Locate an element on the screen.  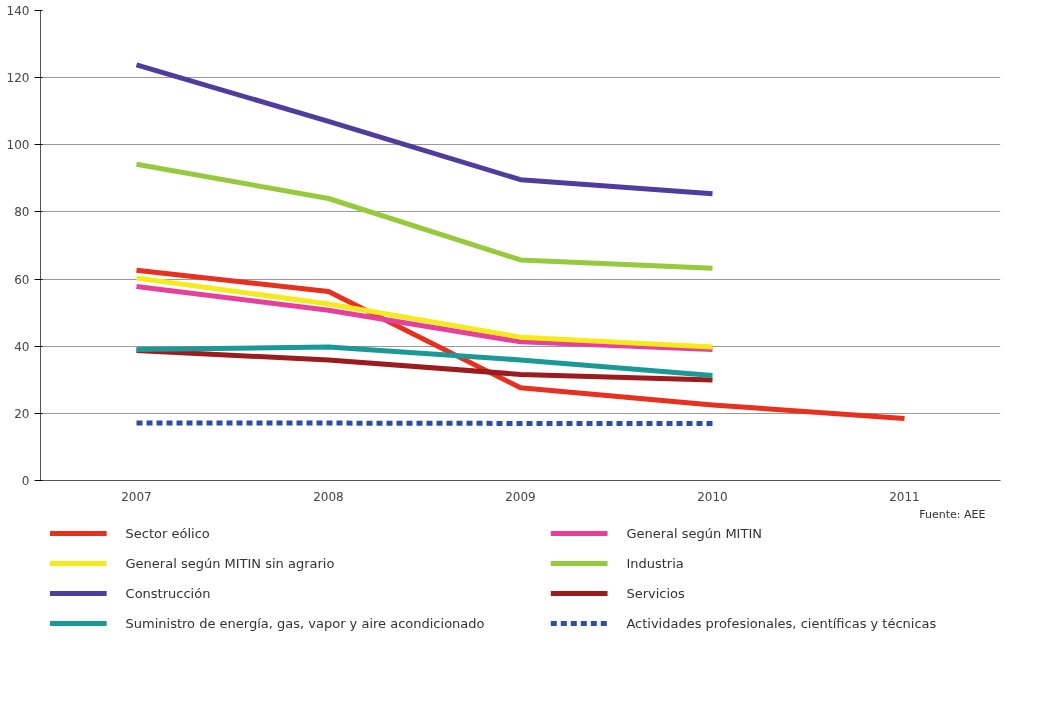
legend-label: General según MITIN is located at coordinates (694, 533).